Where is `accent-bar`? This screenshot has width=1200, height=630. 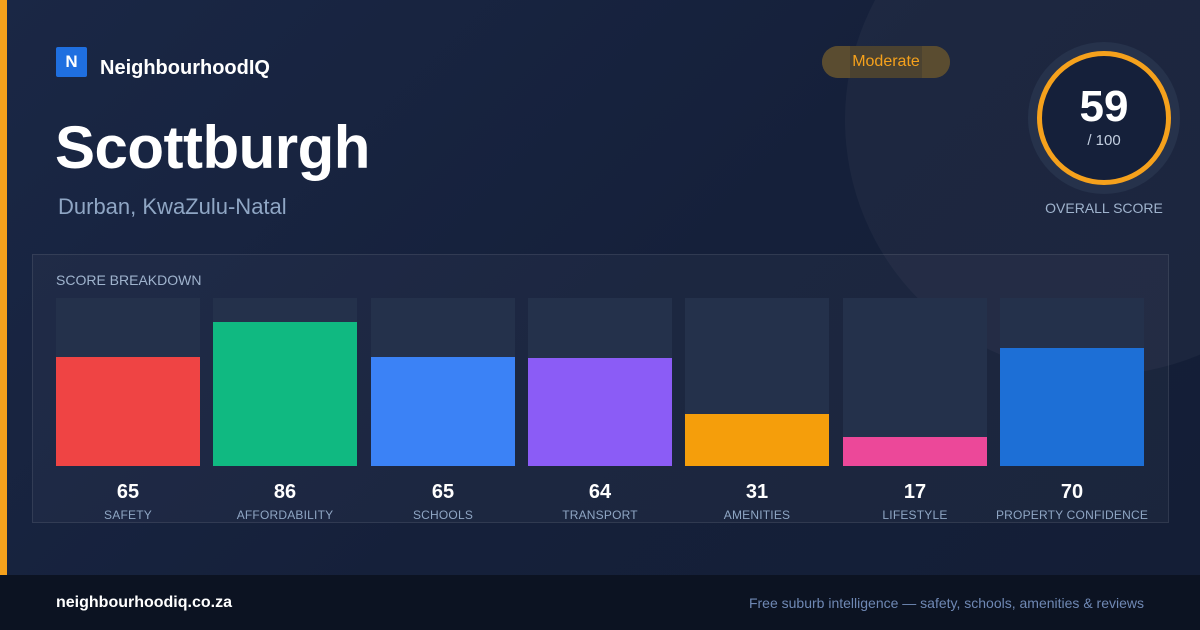 accent-bar is located at coordinates (3, 287).